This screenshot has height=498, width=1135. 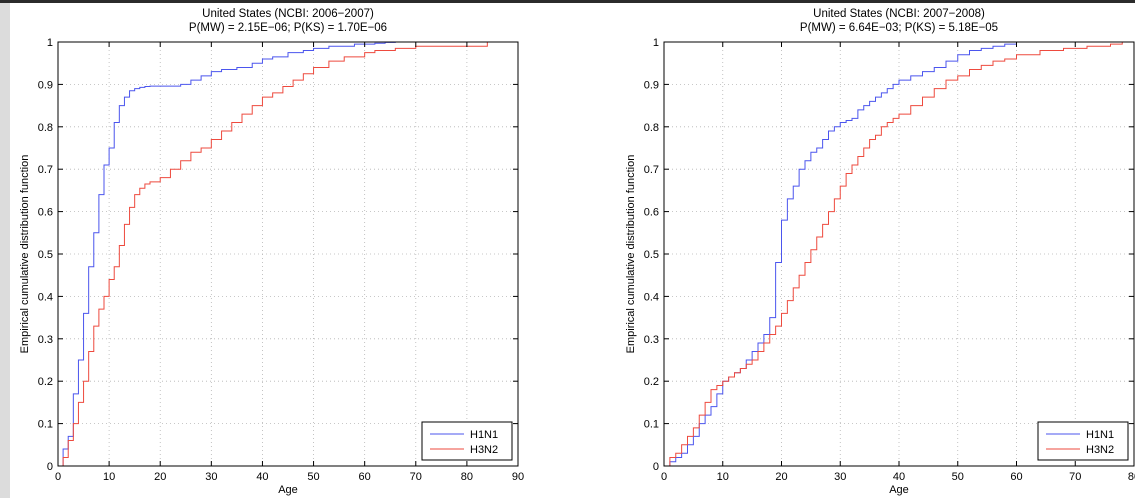 I want to click on chart-subtitle: P(MW) = 2.15E−06; P(KS) = 1.70E−06, so click(x=288, y=28).